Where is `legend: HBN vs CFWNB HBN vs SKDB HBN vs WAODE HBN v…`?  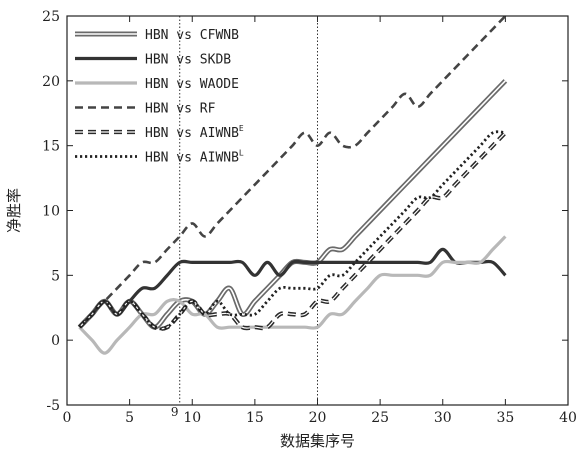
legend: HBN vs CFWNB HBN vs SKDB HBN vs WAODE HBN v… is located at coordinates (159, 97).